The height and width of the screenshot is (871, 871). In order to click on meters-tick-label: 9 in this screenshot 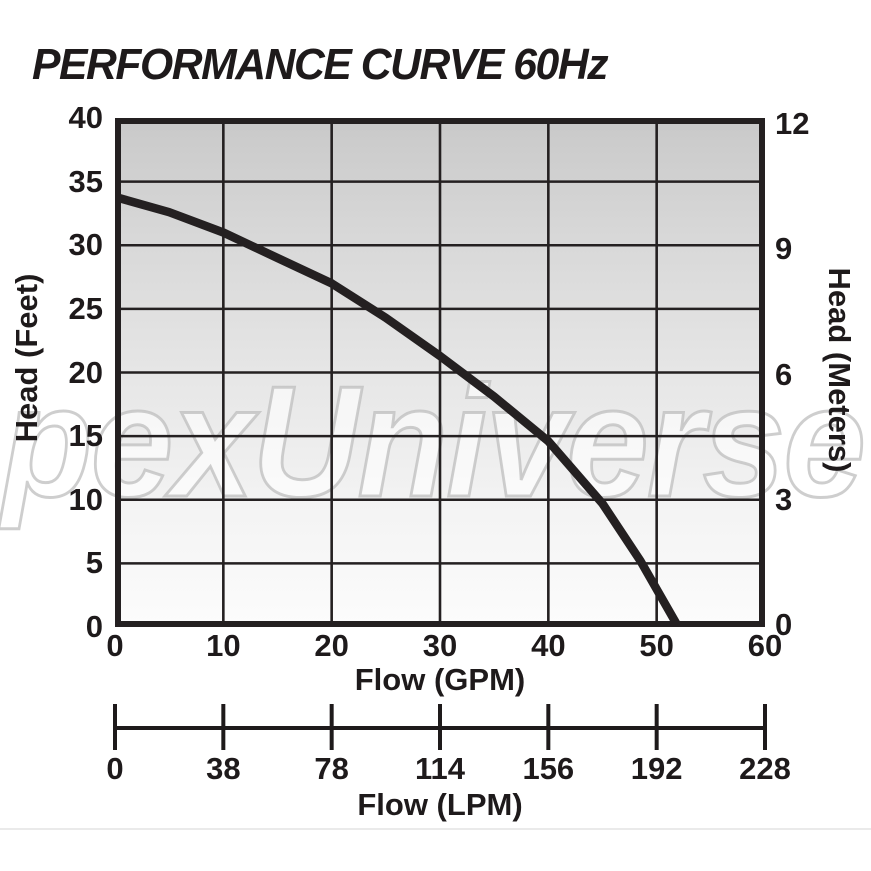, I will do `click(784, 249)`.